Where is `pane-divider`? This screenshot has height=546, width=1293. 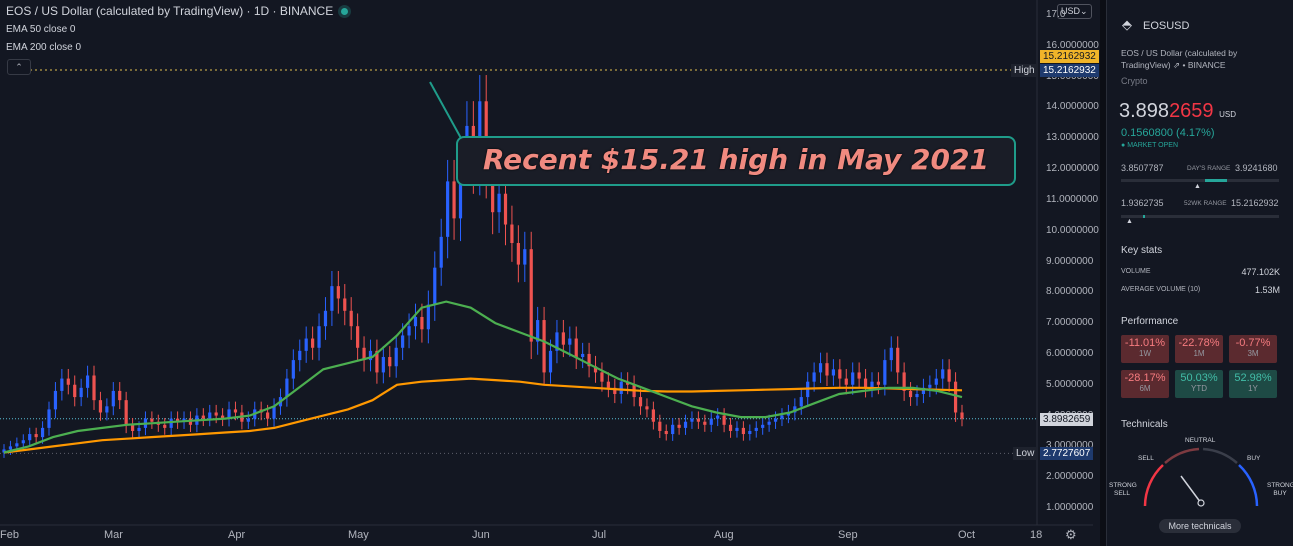 pane-divider is located at coordinates (1103, 273).